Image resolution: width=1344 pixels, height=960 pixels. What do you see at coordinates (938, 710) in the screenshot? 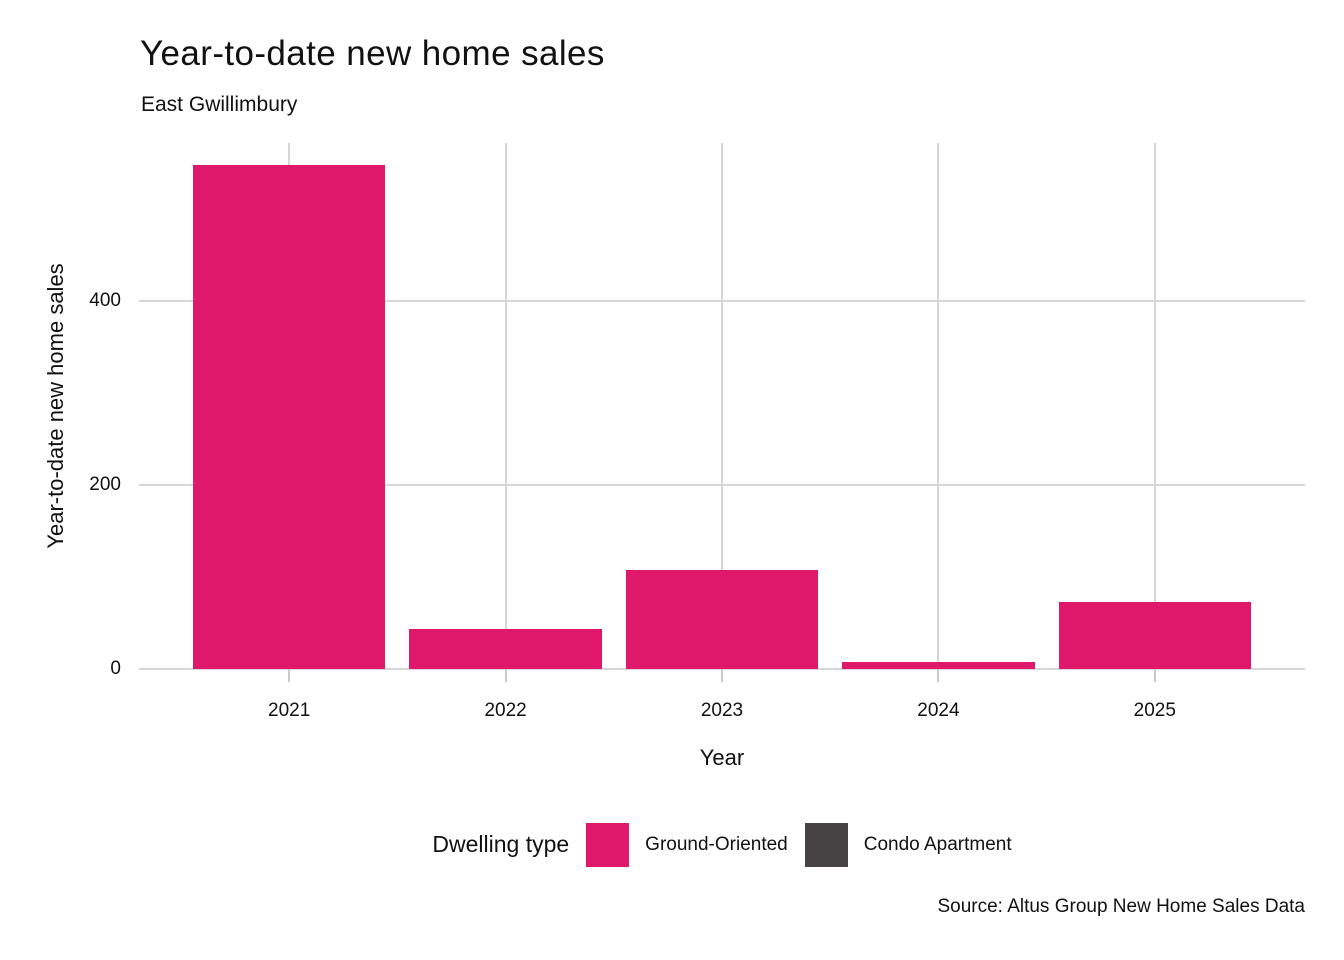
I see `x-tick-label-2024: 2024` at bounding box center [938, 710].